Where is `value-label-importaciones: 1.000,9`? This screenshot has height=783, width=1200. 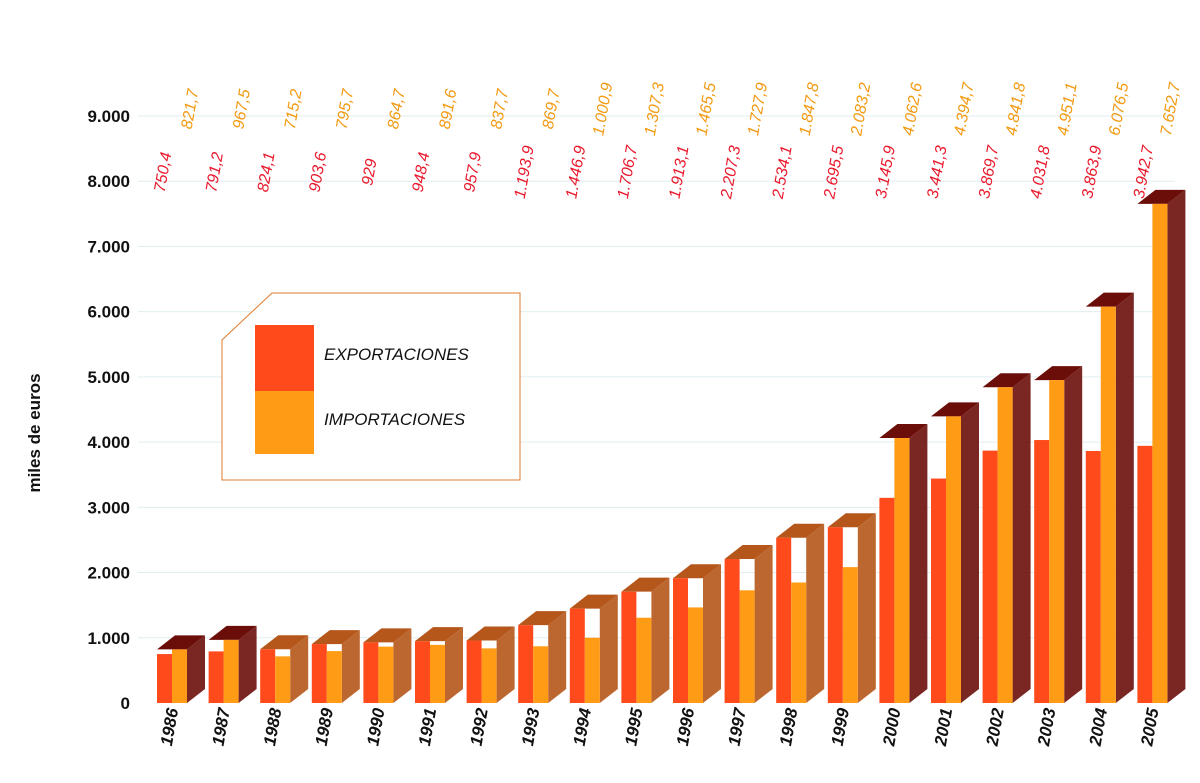 value-label-importaciones: 1.000,9 is located at coordinates (603, 109).